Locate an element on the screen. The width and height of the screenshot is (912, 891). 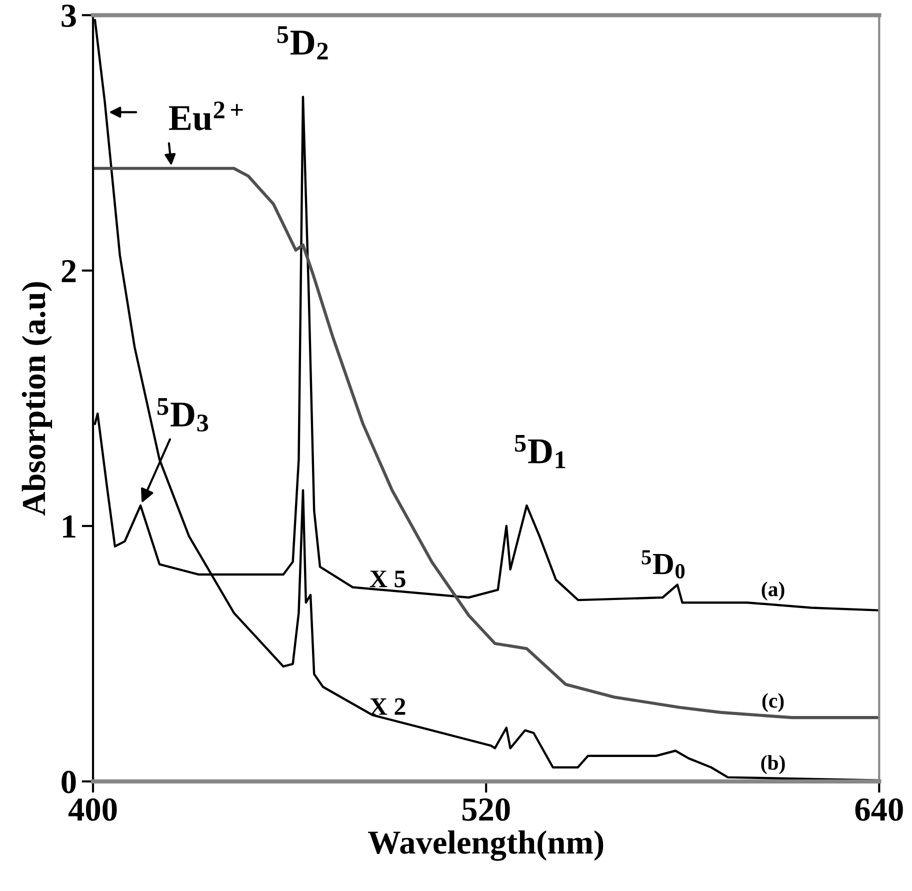
series-label: (b) is located at coordinates (773, 764).